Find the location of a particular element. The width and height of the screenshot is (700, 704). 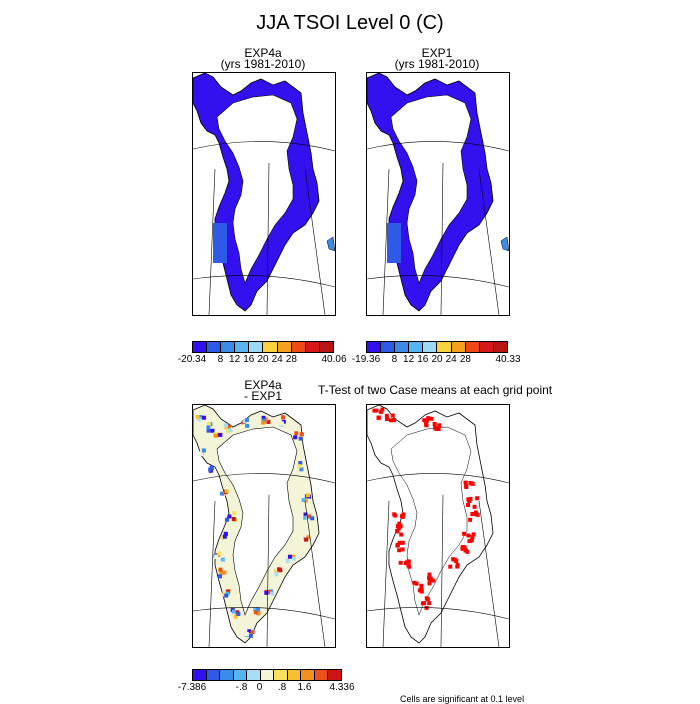

panel-title-exp1: EXP1 (yrs 1981-2010) is located at coordinates (437, 58).